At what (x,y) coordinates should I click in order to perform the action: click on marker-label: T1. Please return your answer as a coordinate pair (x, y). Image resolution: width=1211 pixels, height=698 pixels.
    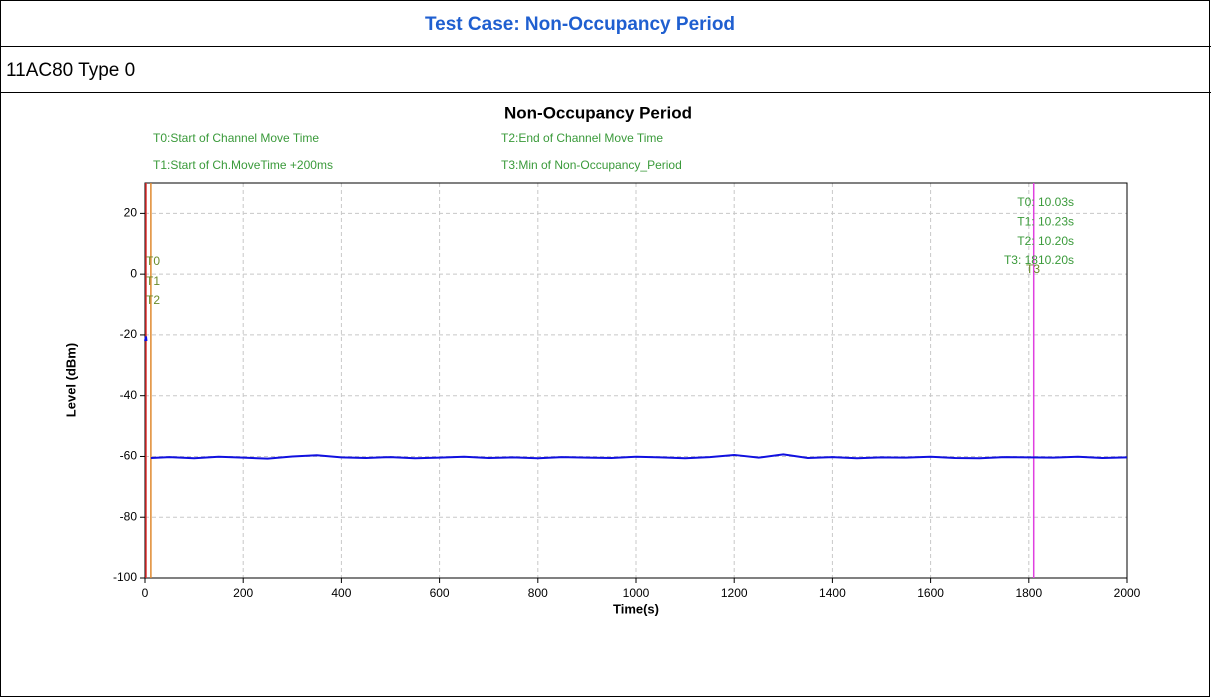
    Looking at the image, I should click on (153, 281).